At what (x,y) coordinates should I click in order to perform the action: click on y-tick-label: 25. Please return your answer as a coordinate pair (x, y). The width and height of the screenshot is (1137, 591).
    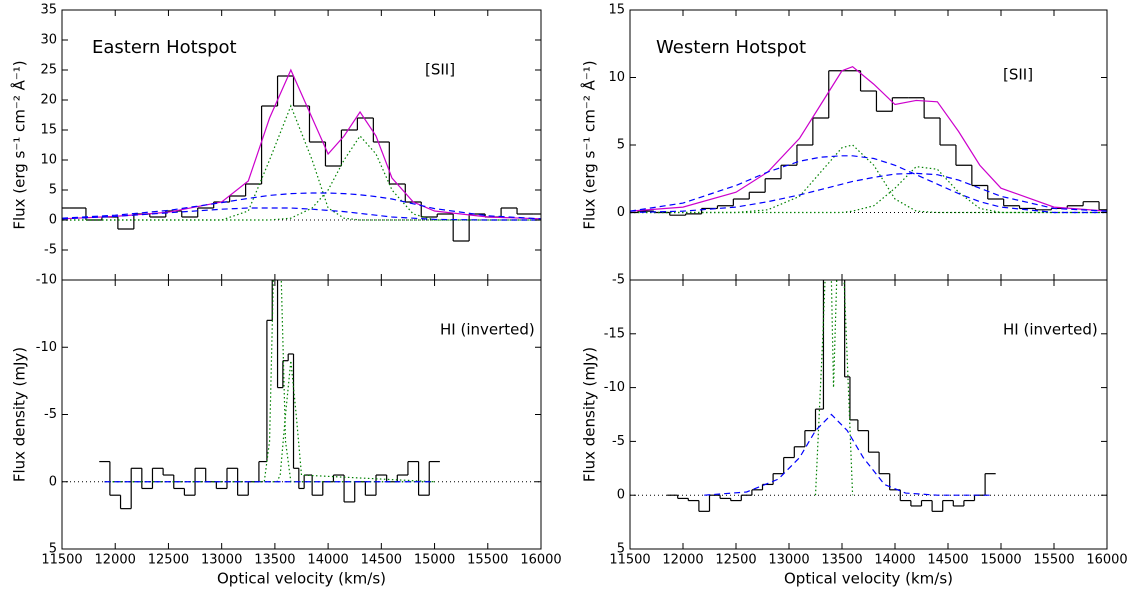
    Looking at the image, I should click on (48, 70).